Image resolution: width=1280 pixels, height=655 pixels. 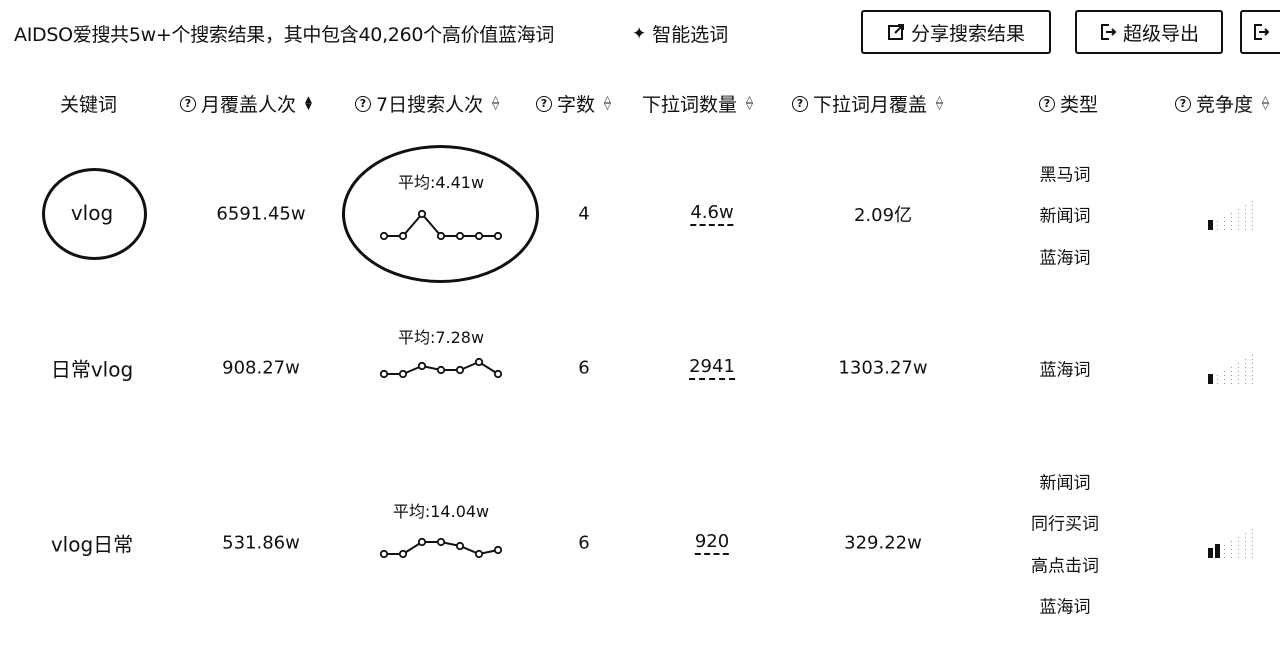 What do you see at coordinates (92, 544) in the screenshot?
I see `keyword-cell: vlog日常` at bounding box center [92, 544].